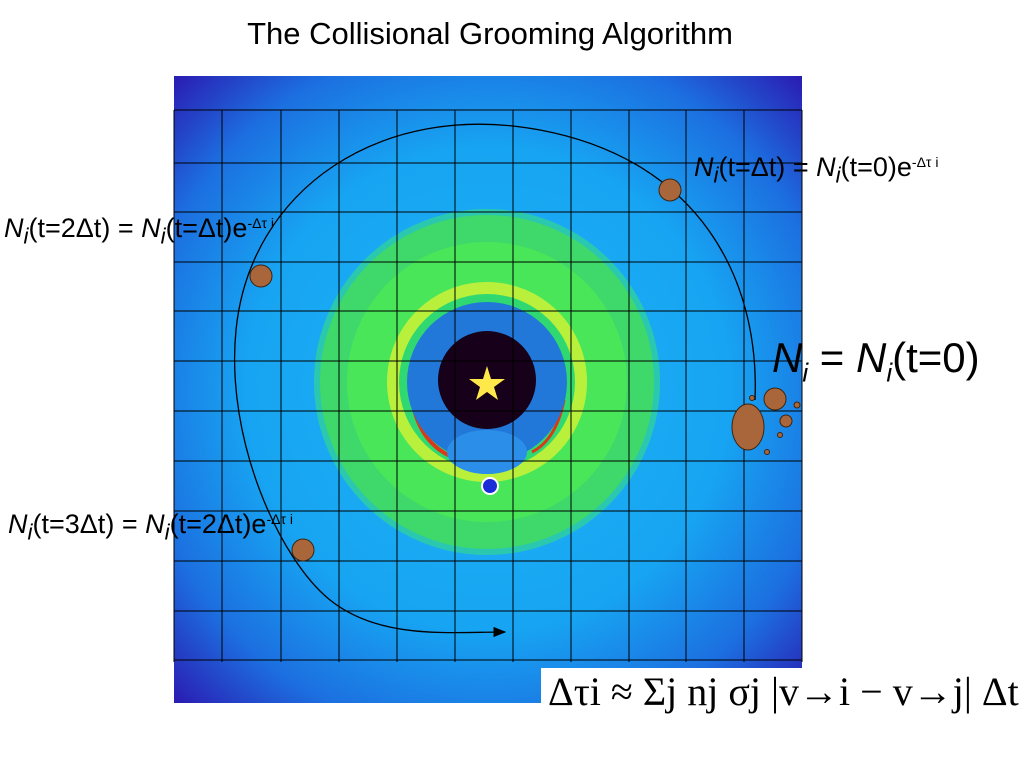 The height and width of the screenshot is (768, 1024). I want to click on label-t0: Ni = Ni(t=0), so click(876, 361).